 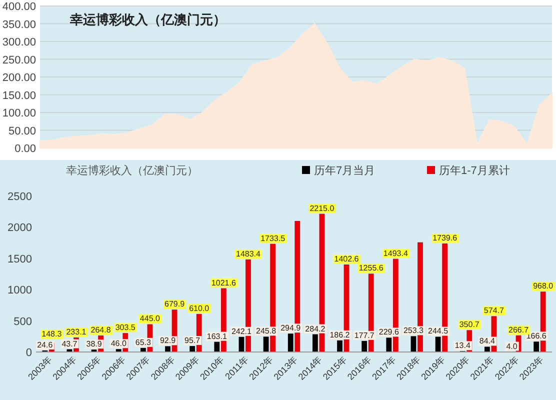 What do you see at coordinates (512, 346) in the screenshot?
I see `data-label: 4.0` at bounding box center [512, 346].